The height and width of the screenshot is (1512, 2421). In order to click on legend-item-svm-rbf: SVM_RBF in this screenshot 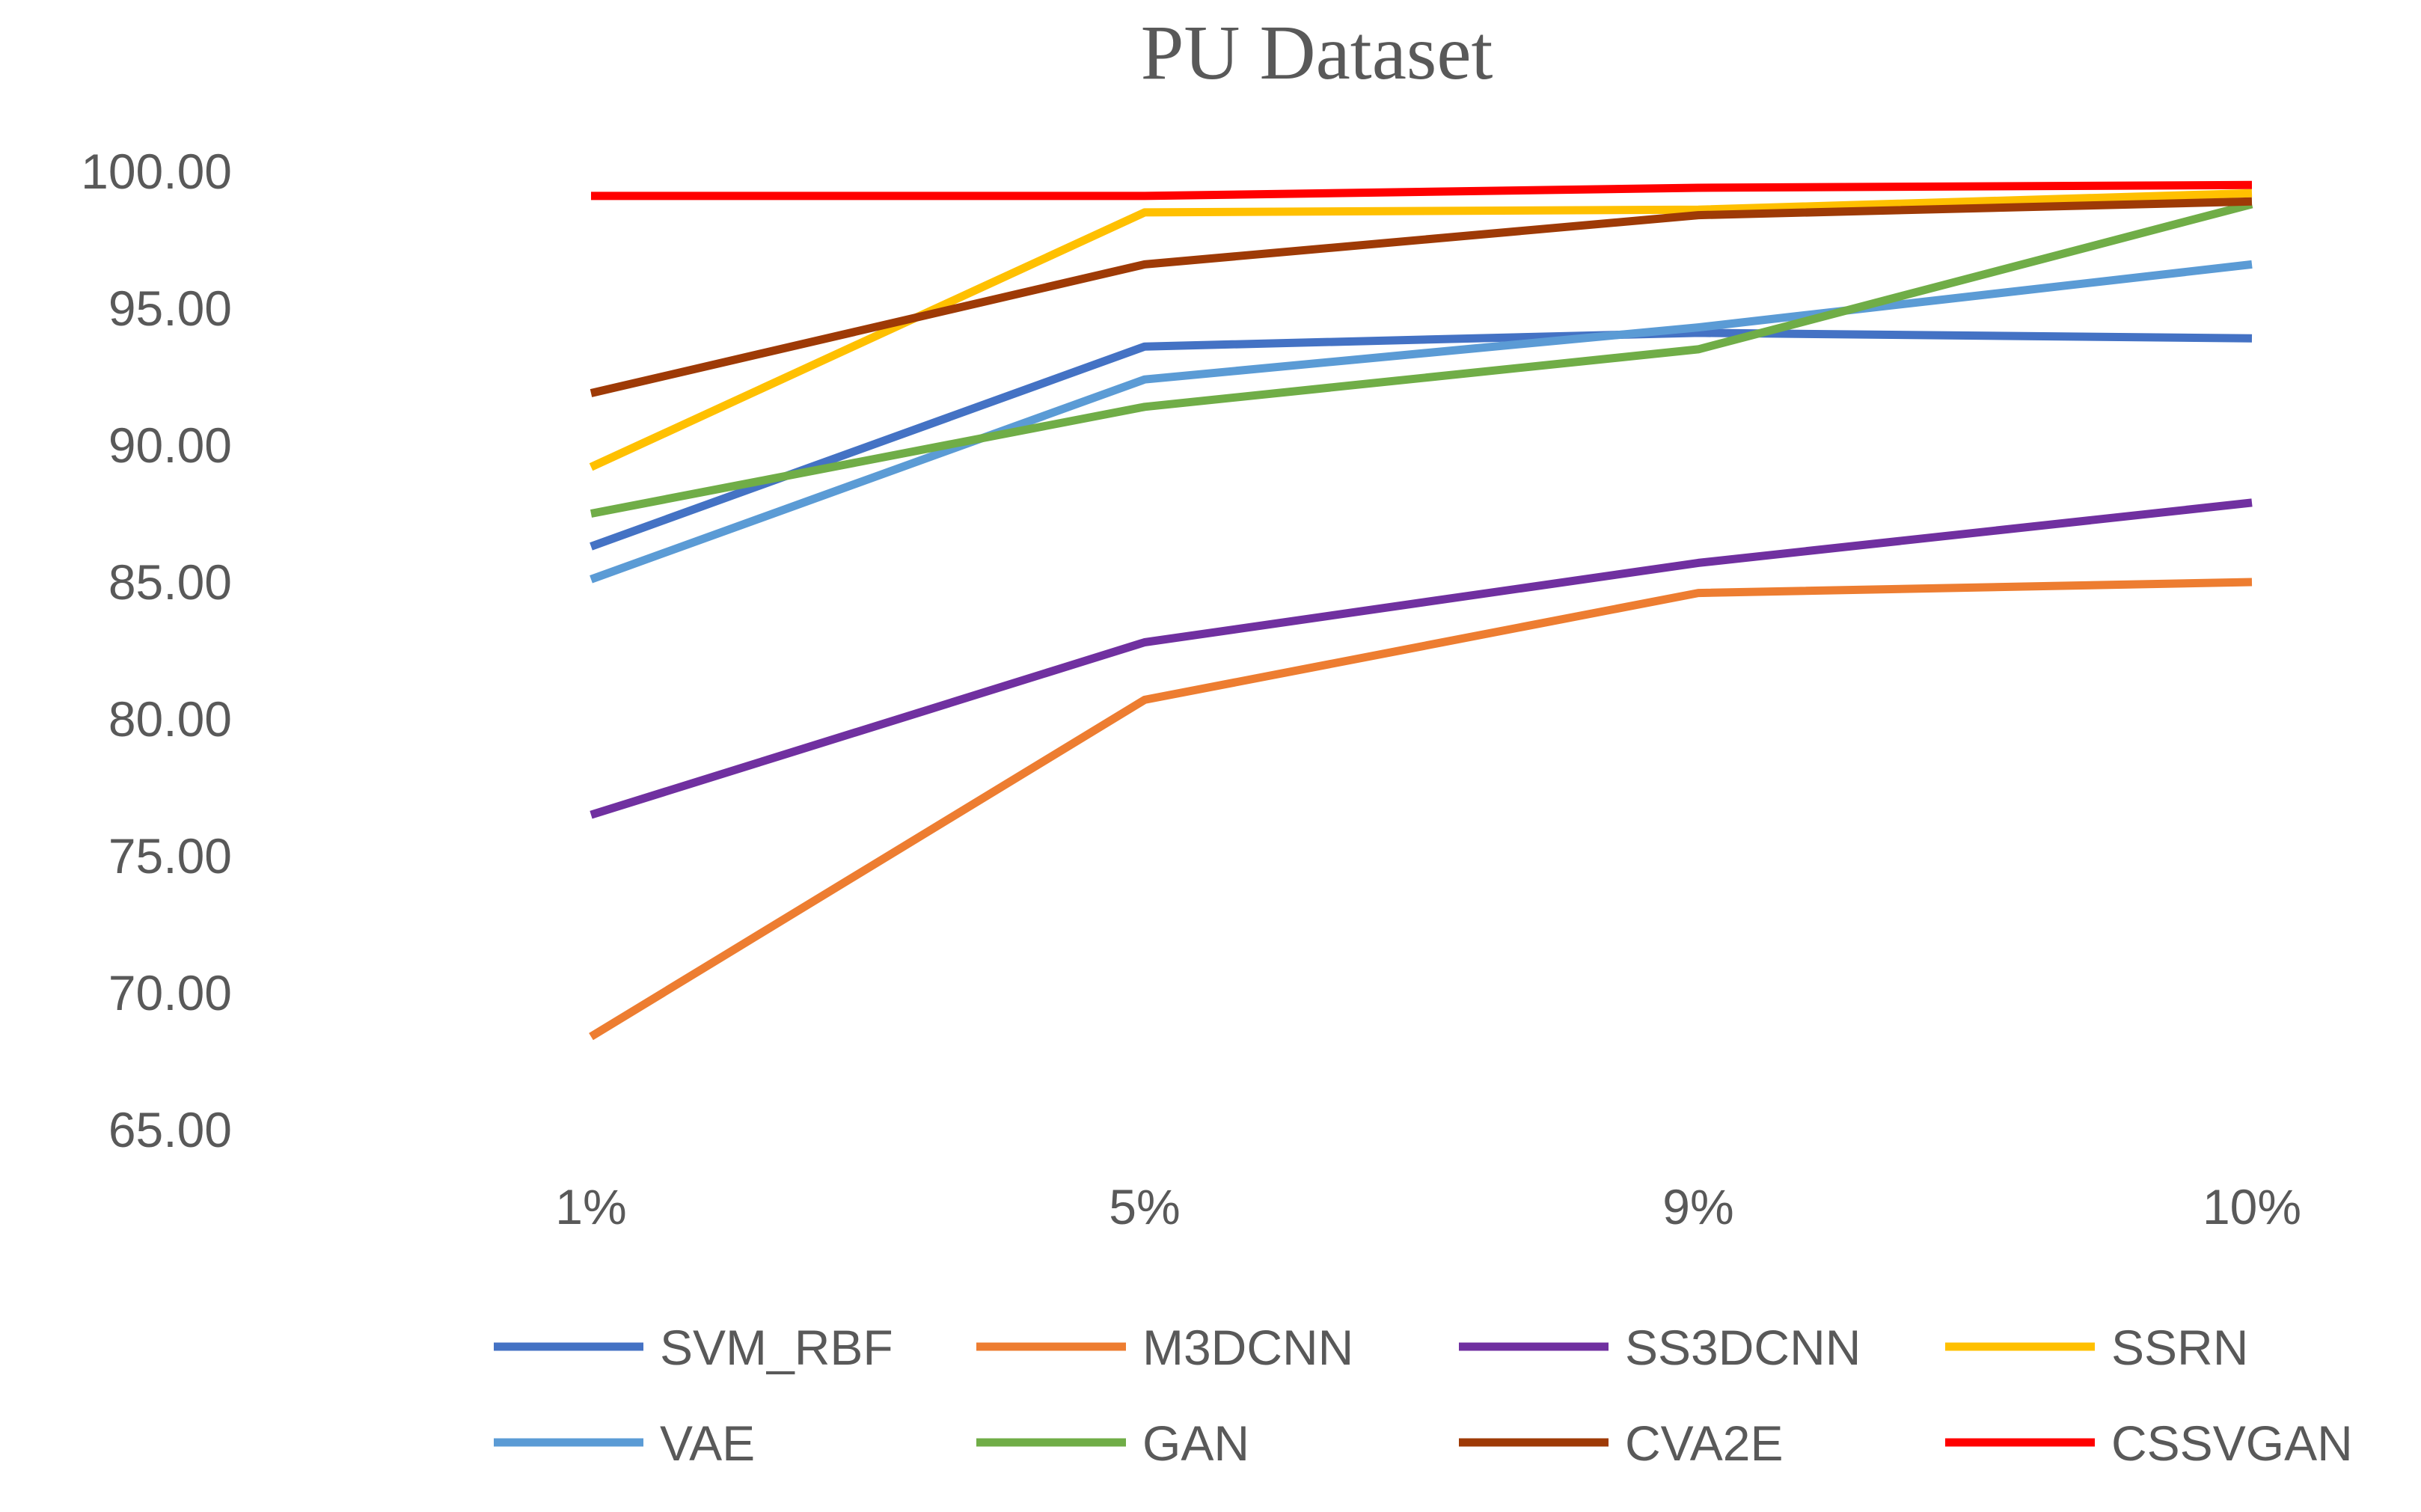, I will do `click(693, 1347)`.